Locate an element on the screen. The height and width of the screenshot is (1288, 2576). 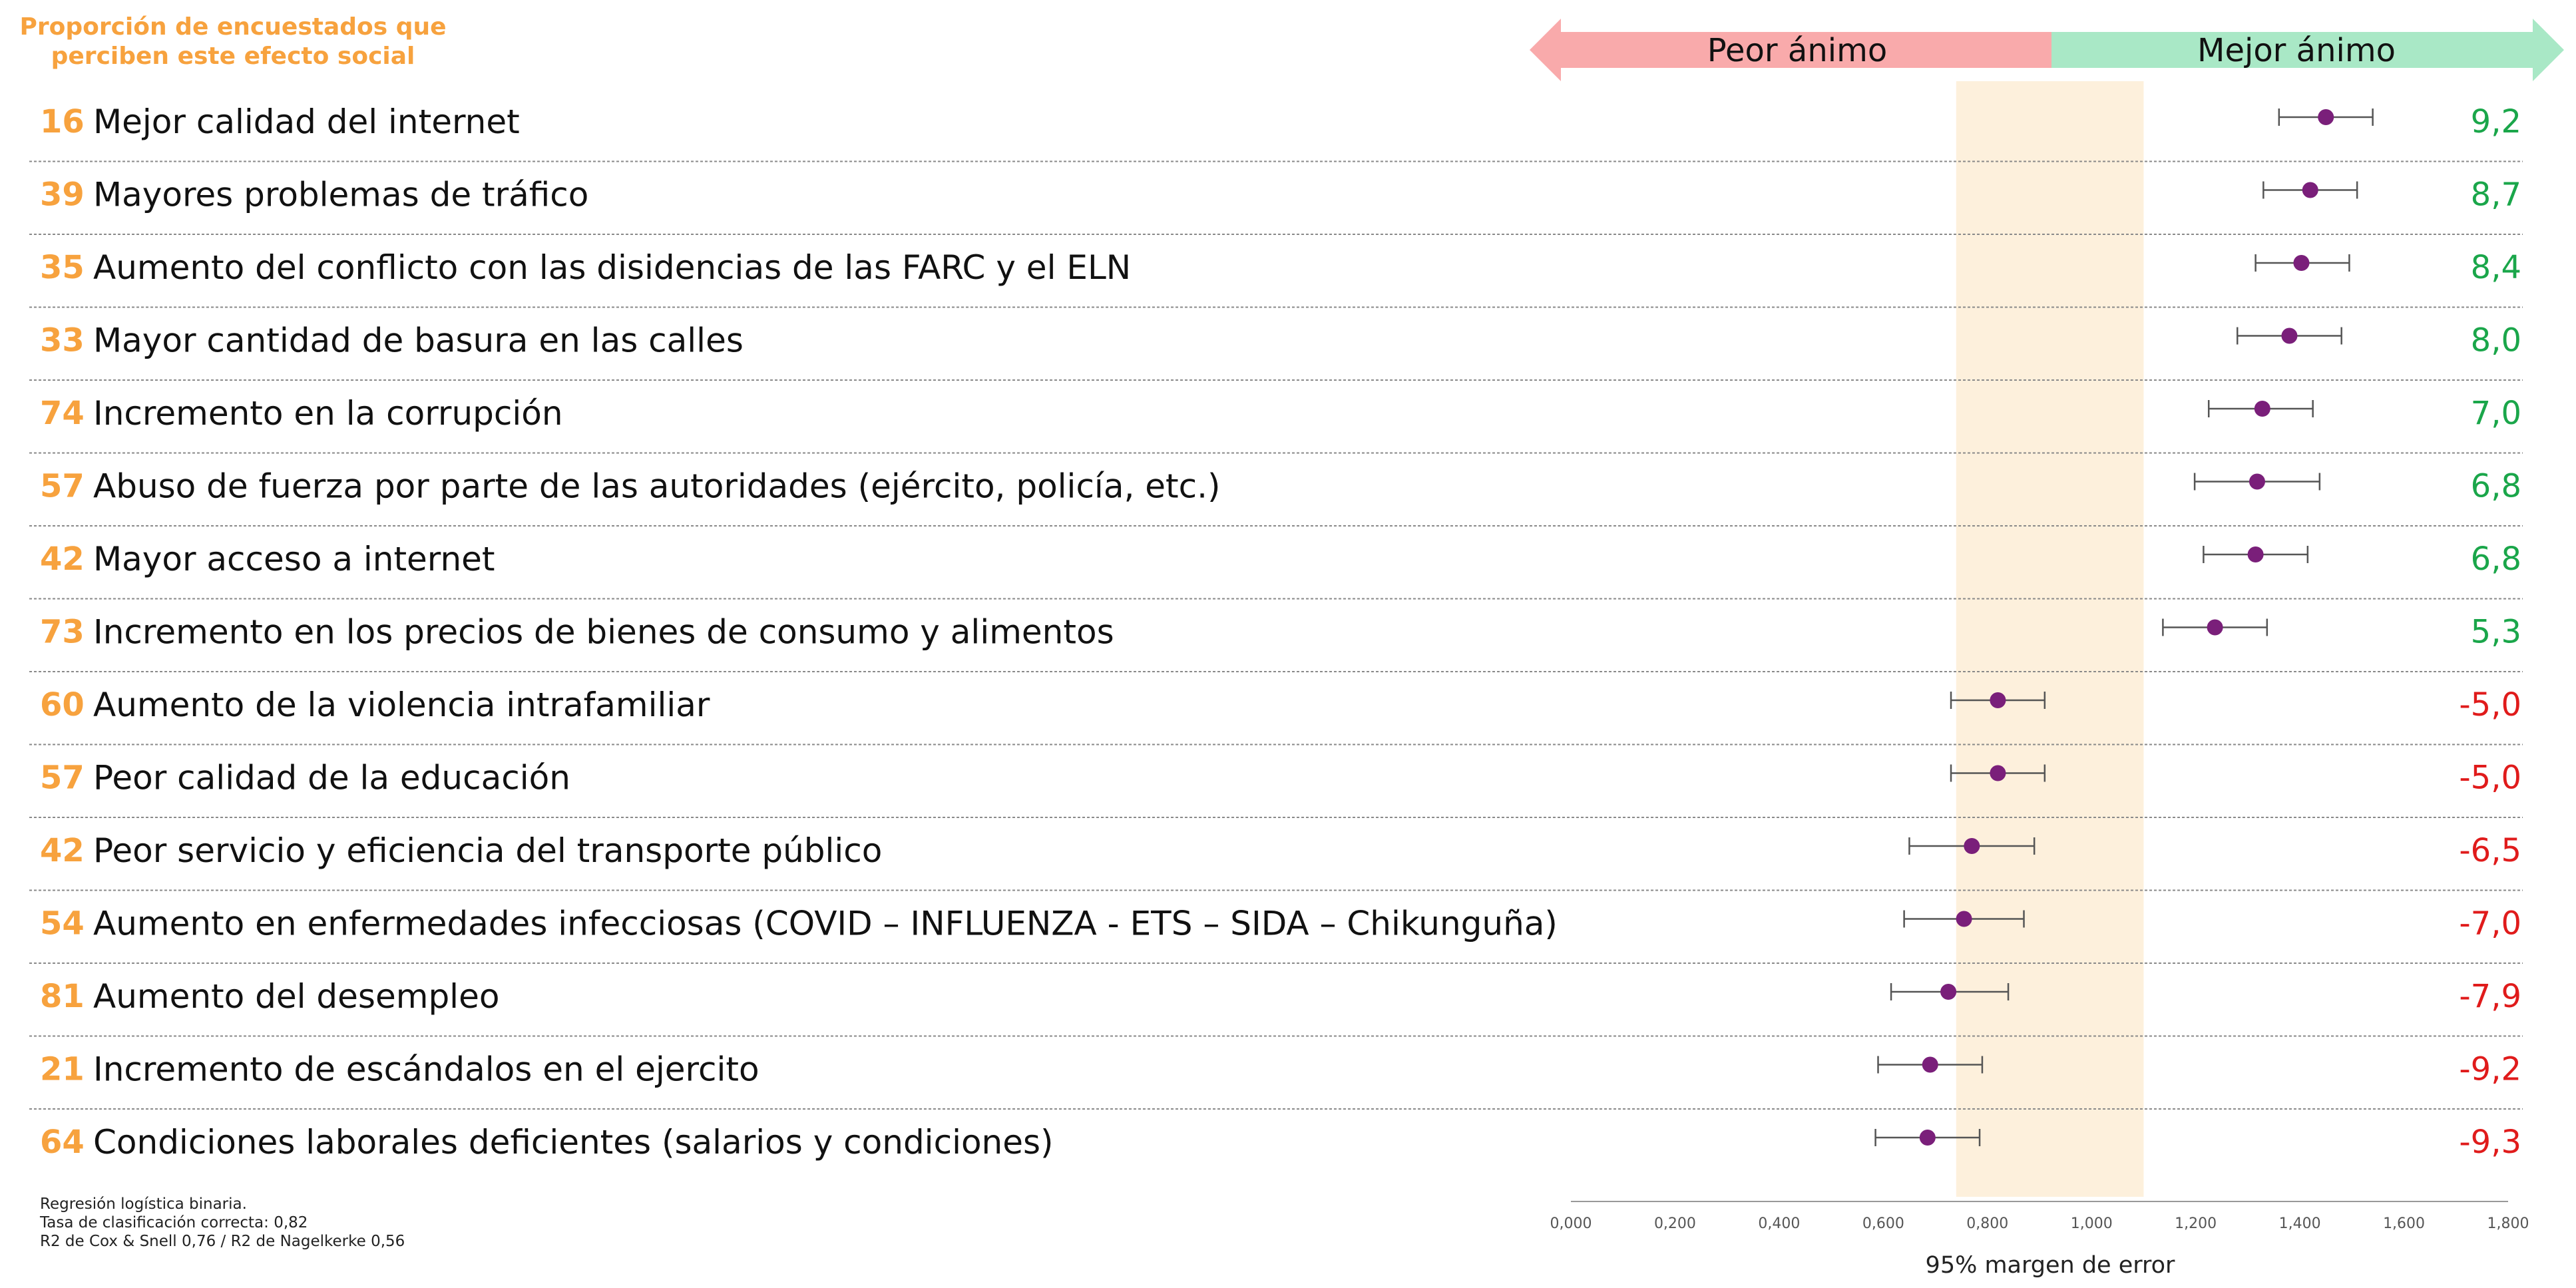
x-tick-label: 1,400 is located at coordinates (2300, 1223).